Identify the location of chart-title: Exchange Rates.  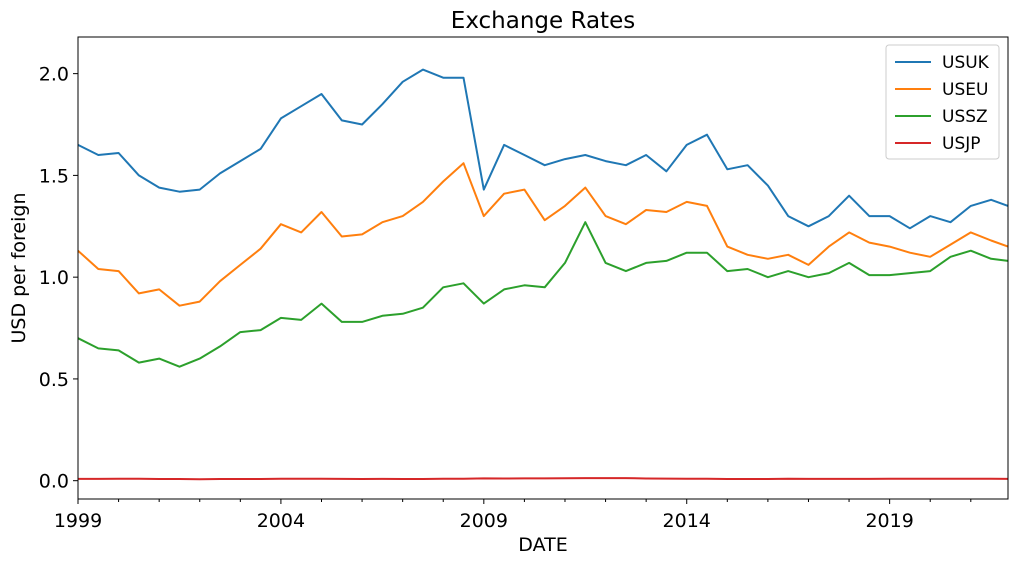
(543, 21).